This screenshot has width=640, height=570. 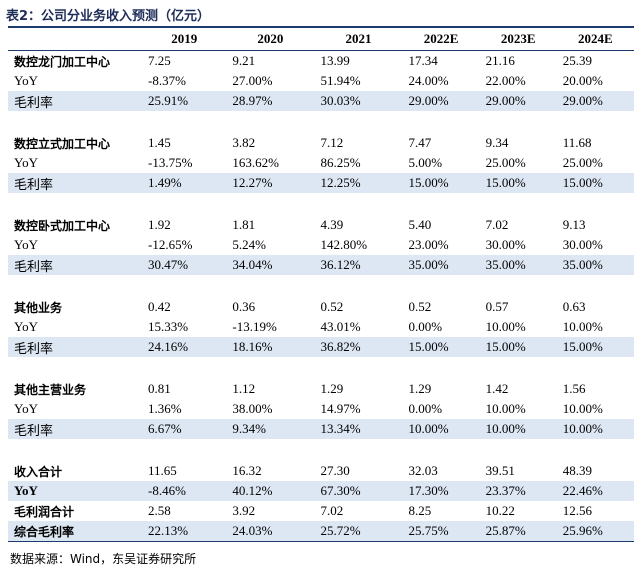 I want to click on column-header: 2020, so click(x=270, y=38).